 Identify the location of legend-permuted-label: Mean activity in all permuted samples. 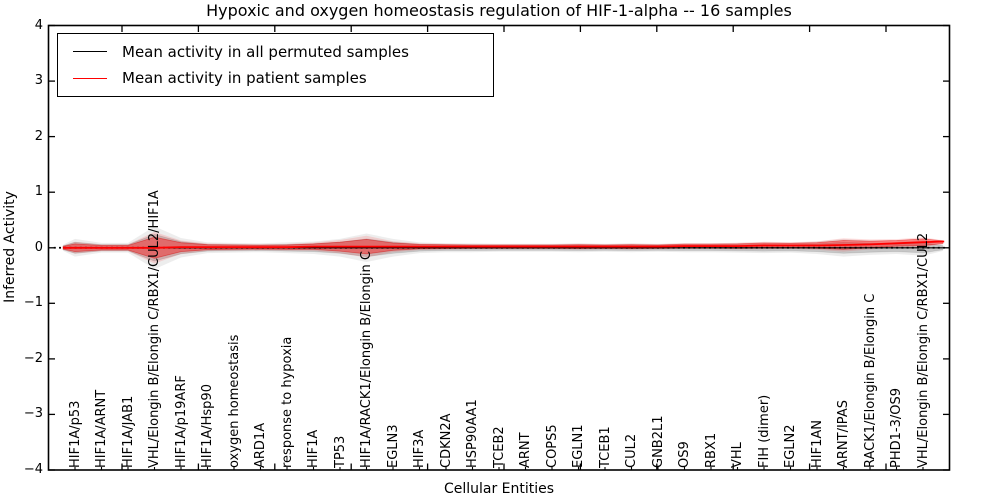
(265, 51).